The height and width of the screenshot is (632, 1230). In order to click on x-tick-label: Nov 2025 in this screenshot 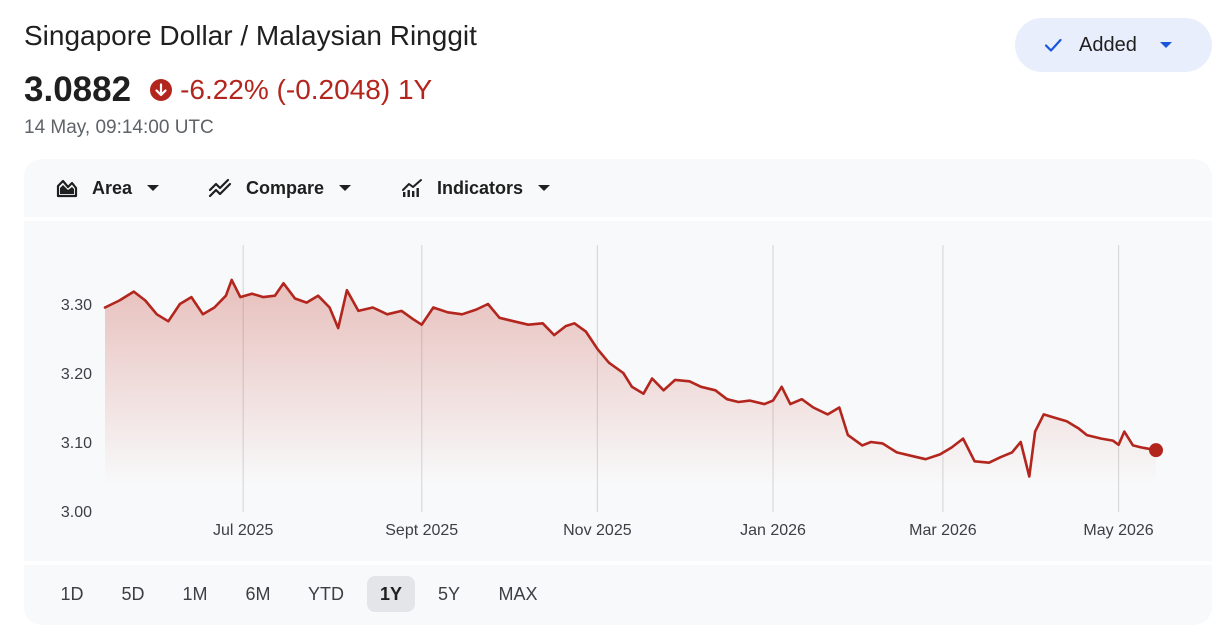, I will do `click(597, 530)`.